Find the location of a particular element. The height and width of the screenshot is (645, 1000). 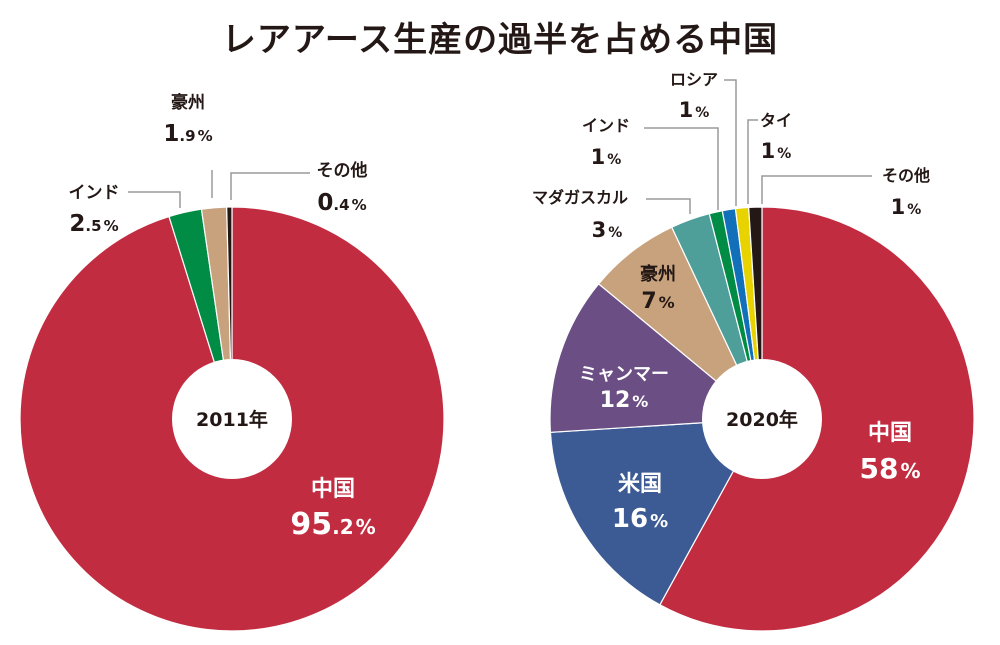

slice-value-label: 0.4% is located at coordinates (341, 203).